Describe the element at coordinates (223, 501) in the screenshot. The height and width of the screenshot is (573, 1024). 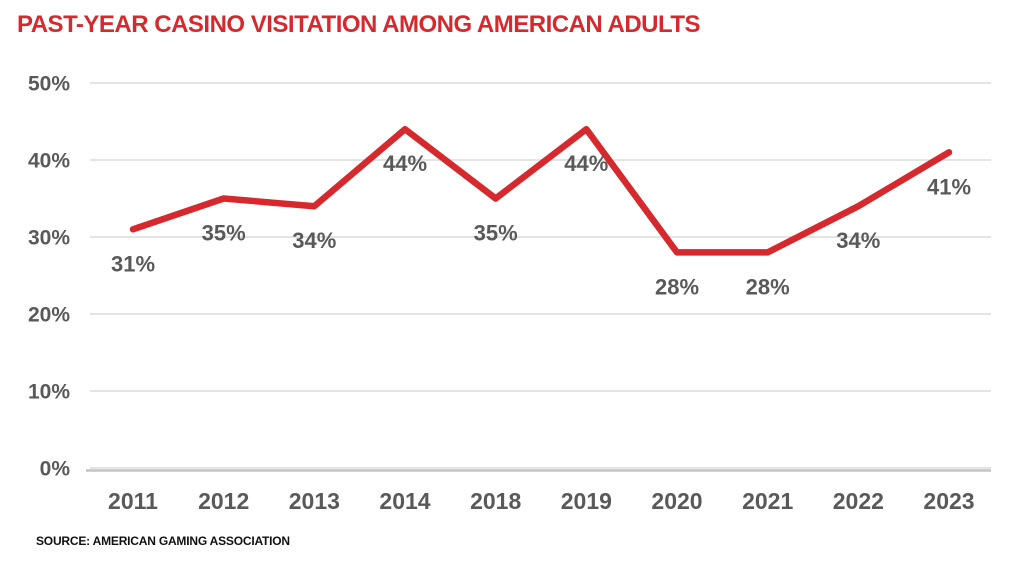
I see `x-tick-label: 2012` at that location.